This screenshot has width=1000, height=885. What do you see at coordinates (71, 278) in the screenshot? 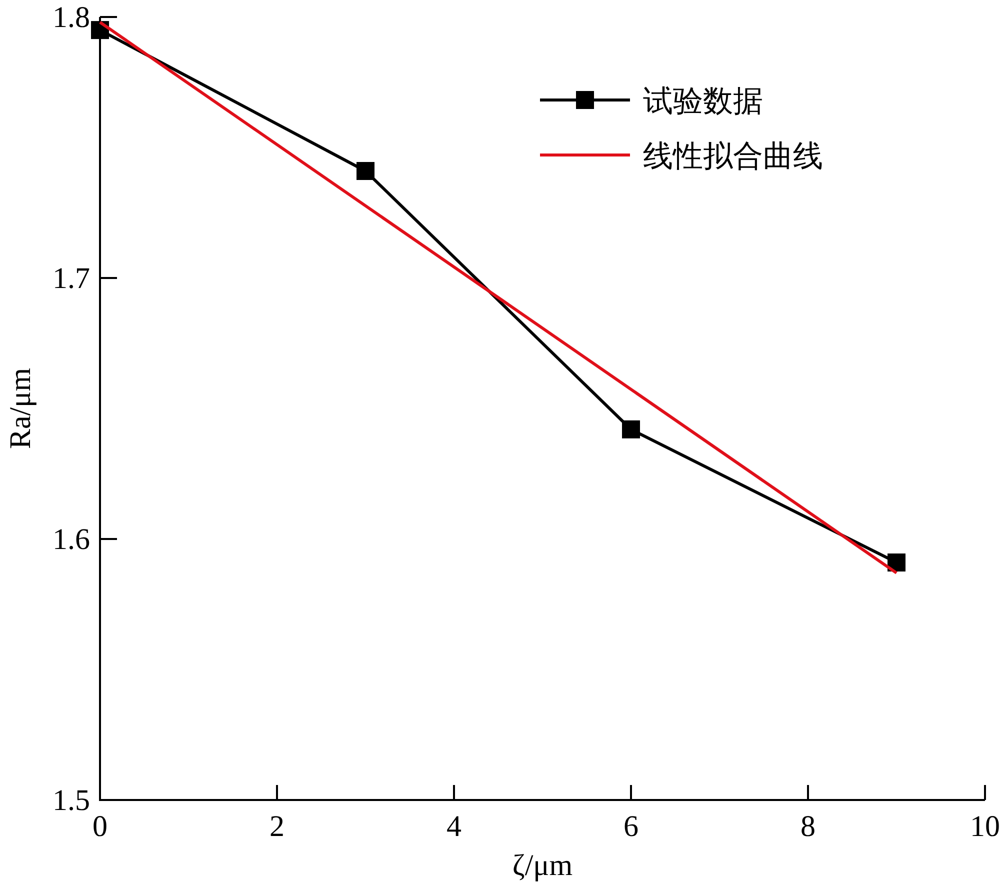
I see `y-tick-label: 1.7` at bounding box center [71, 278].